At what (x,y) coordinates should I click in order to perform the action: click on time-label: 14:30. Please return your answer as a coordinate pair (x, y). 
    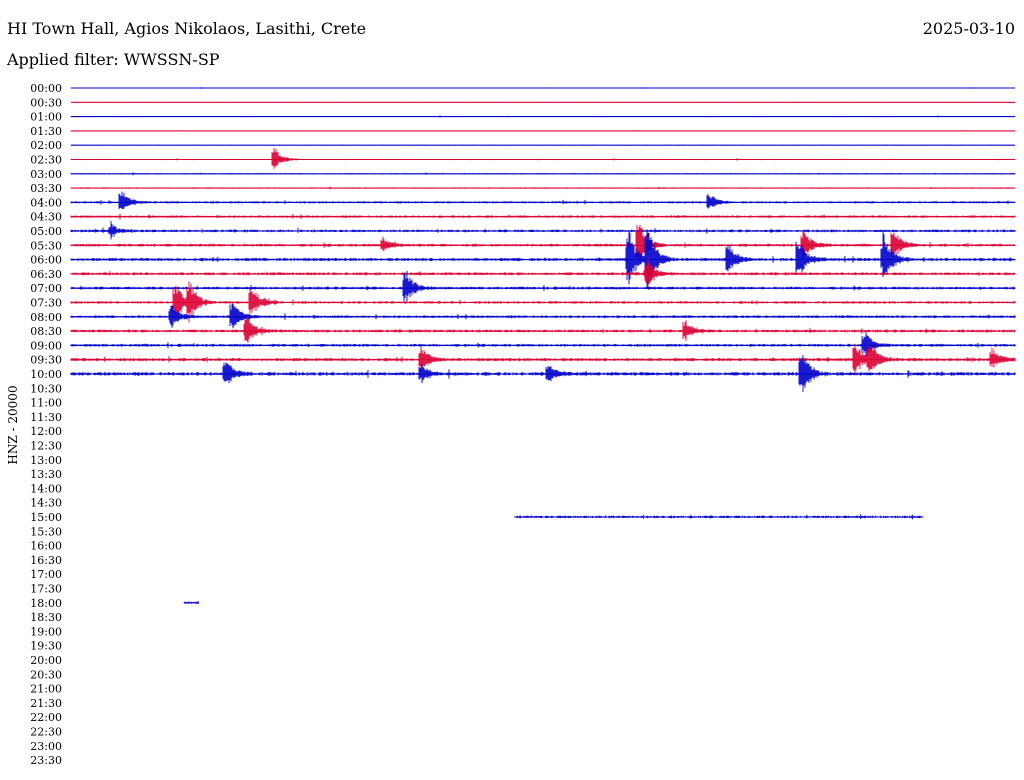
    Looking at the image, I should click on (46, 503).